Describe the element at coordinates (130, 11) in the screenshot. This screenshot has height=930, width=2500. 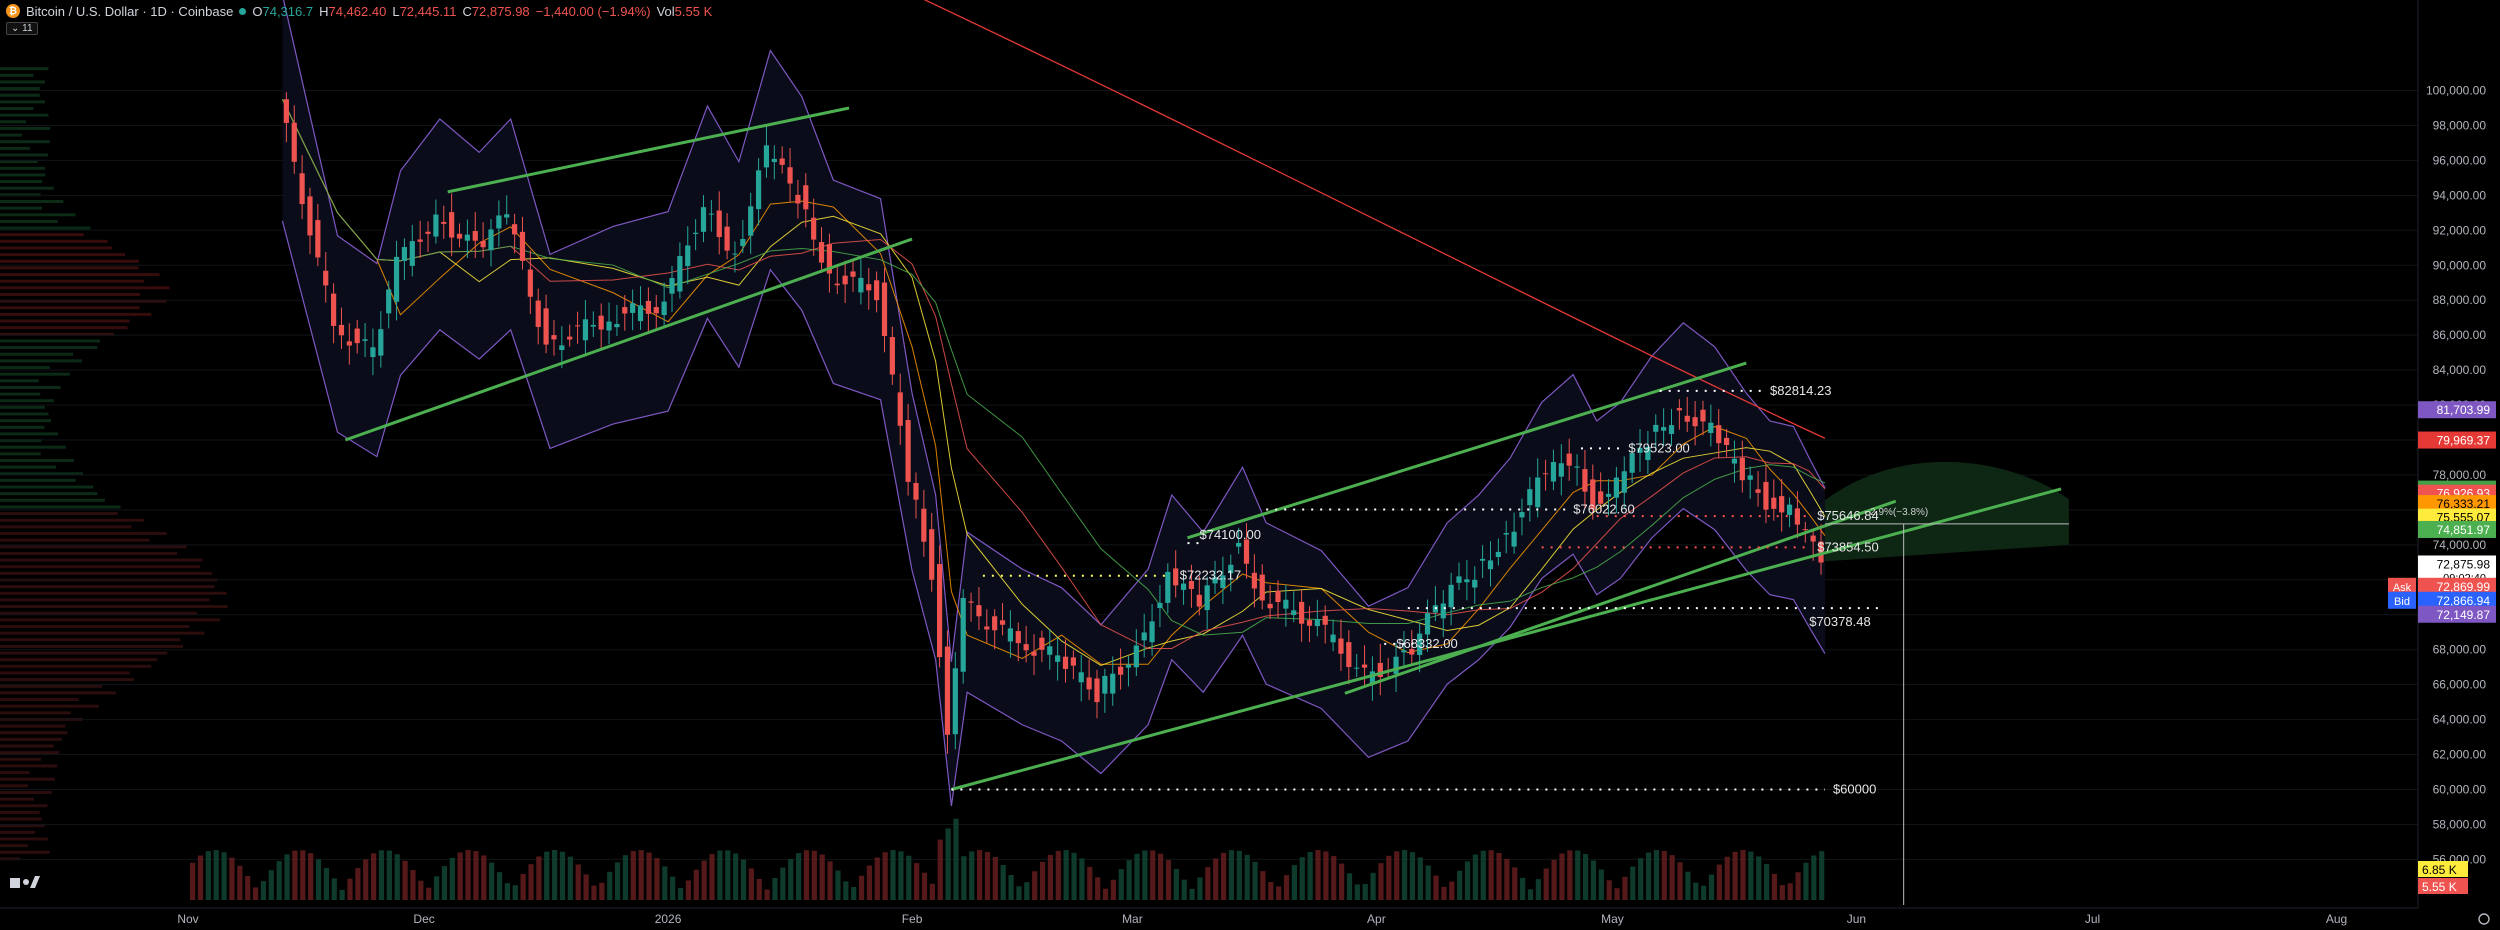
I see `symbol-title: Bitcoin / U.S. Dollar · 1D · Coinbase` at that location.